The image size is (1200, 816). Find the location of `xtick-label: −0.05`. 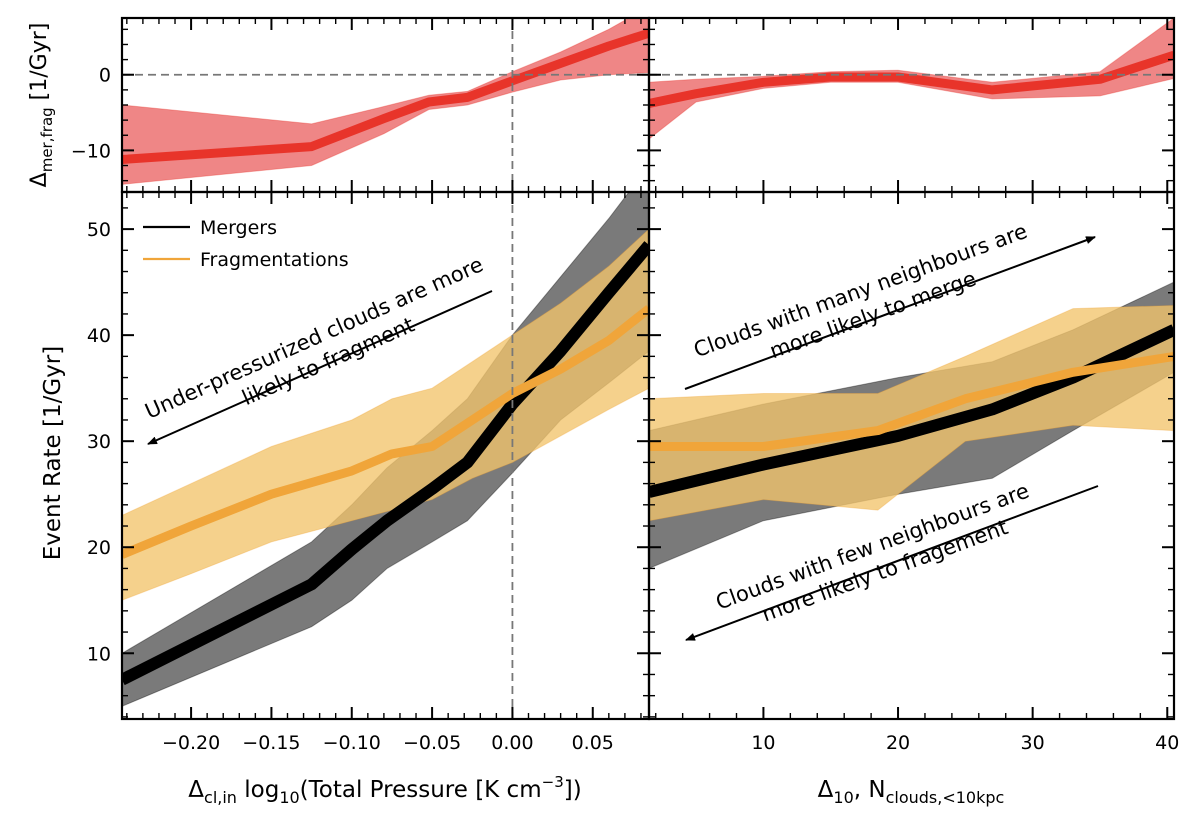

xtick-label: −0.05 is located at coordinates (432, 743).